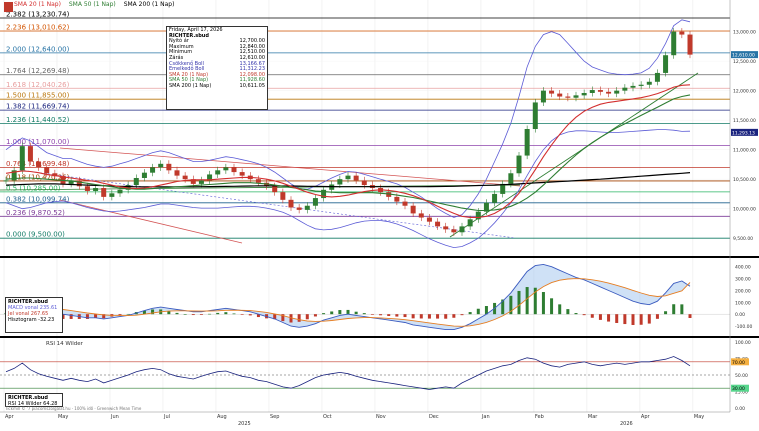 The width and height of the screenshot is (759, 431). I want to click on fib-level-label: 1.000 (11,070.00), so click(38, 142).